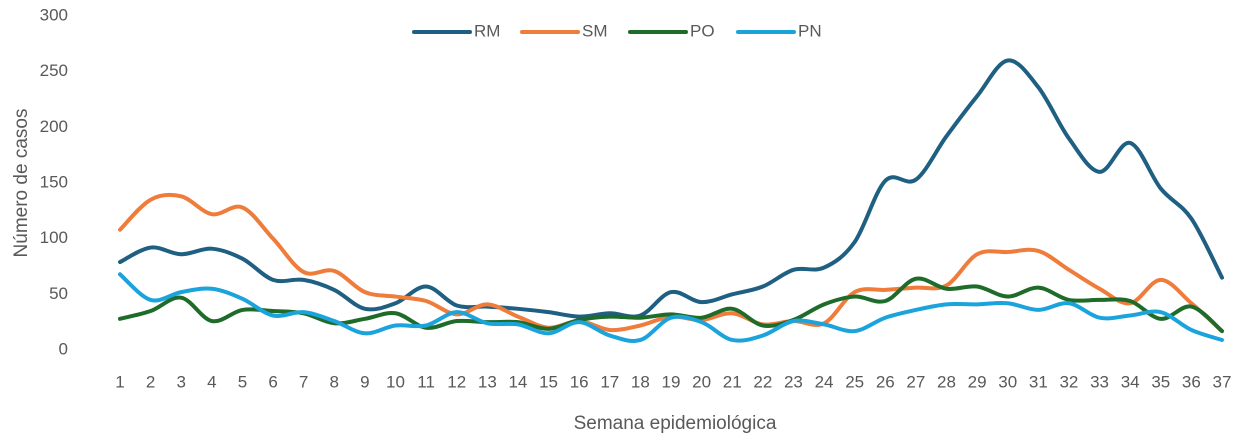  Describe the element at coordinates (517, 381) in the screenshot. I see `x-tick-label: 14` at that location.